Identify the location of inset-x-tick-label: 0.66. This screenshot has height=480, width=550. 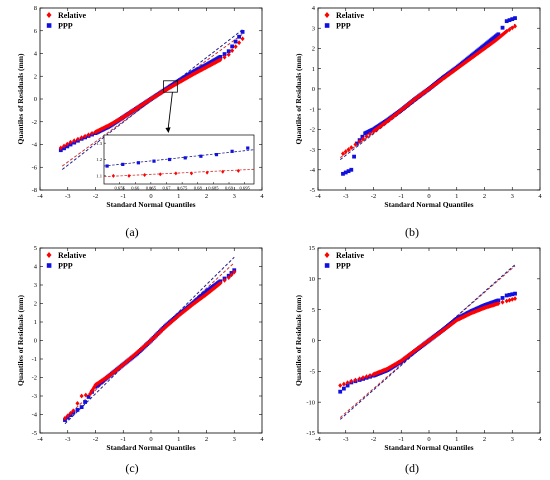
(135, 188).